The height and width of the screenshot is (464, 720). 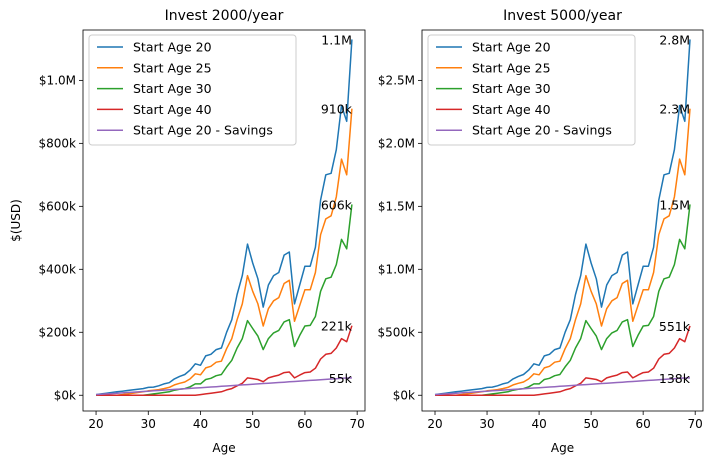 What do you see at coordinates (675, 378) in the screenshot?
I see `end-label-4: 138k` at bounding box center [675, 378].